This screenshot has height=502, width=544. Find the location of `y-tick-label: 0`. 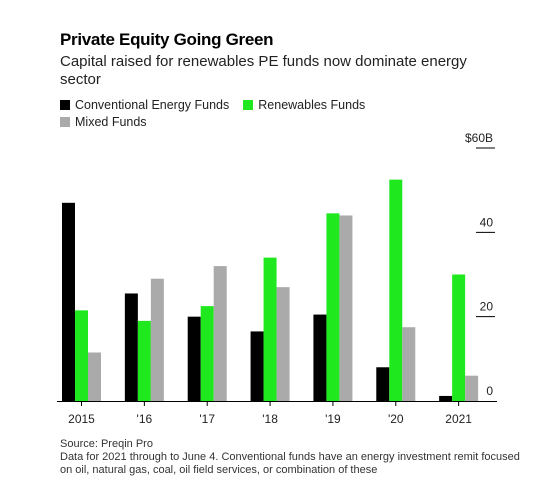

y-tick-label: 0 is located at coordinates (489, 391).